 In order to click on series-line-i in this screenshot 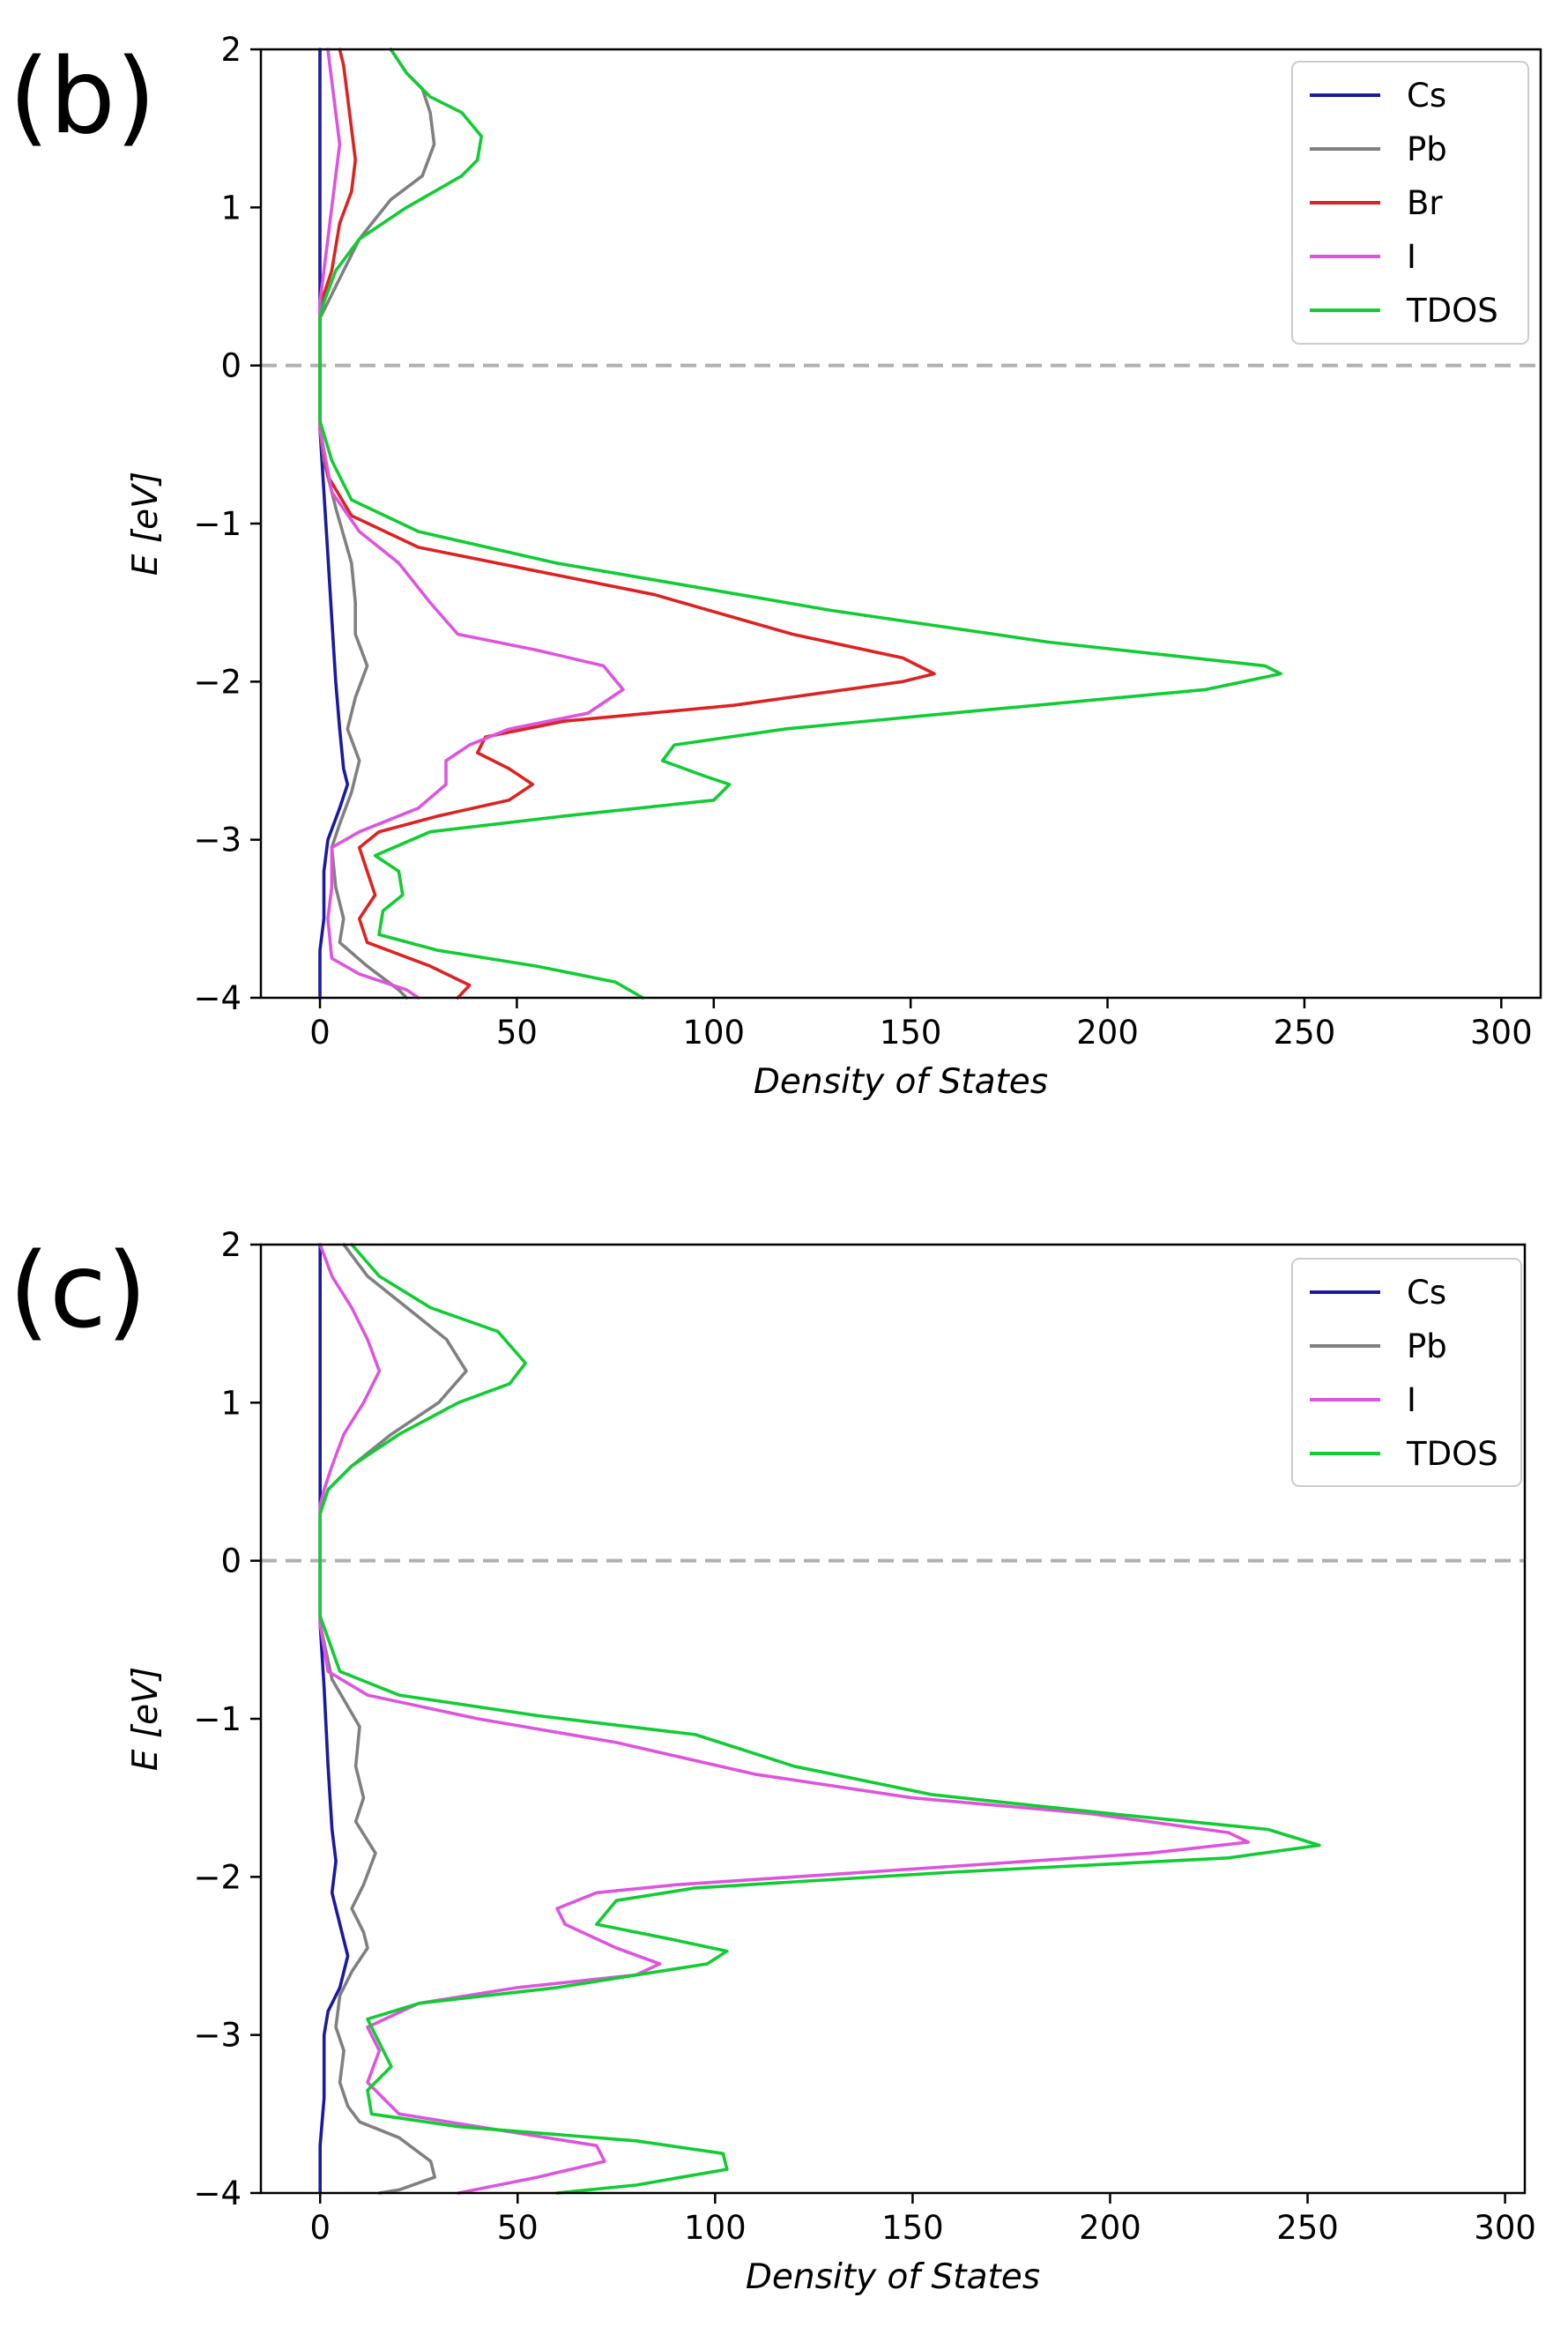, I will do `click(472, 524)`.